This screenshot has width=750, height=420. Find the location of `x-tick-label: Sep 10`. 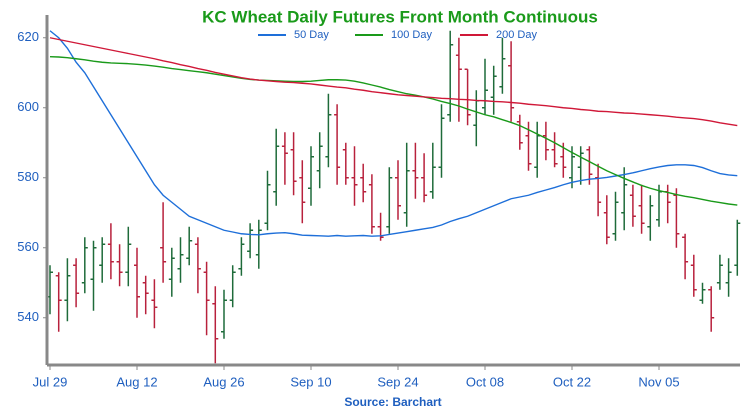

x-tick-label: Sep 10 is located at coordinates (310, 381).